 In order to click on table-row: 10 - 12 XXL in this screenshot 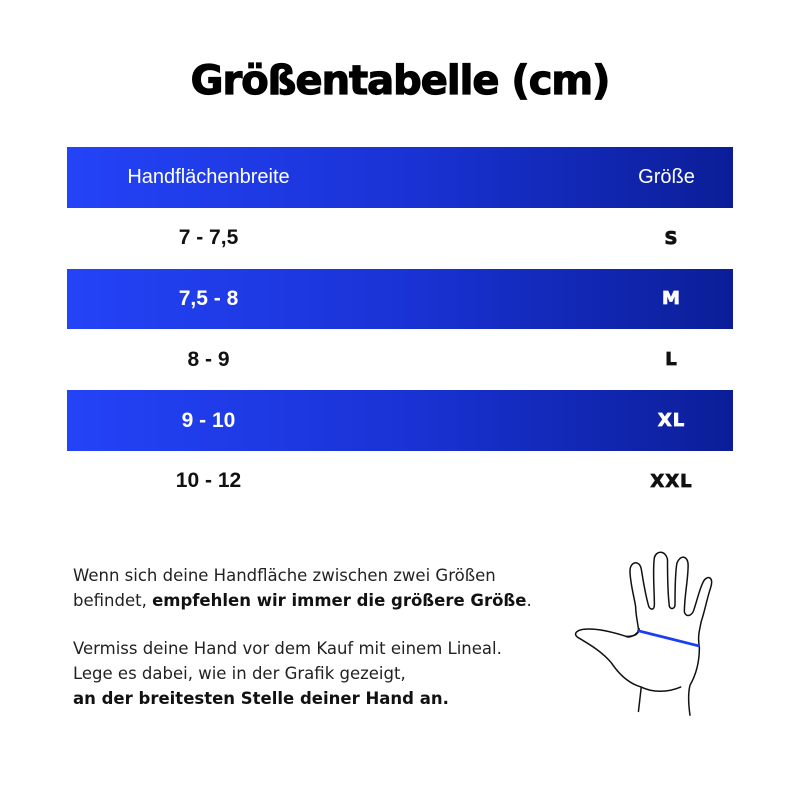, I will do `click(400, 481)`.